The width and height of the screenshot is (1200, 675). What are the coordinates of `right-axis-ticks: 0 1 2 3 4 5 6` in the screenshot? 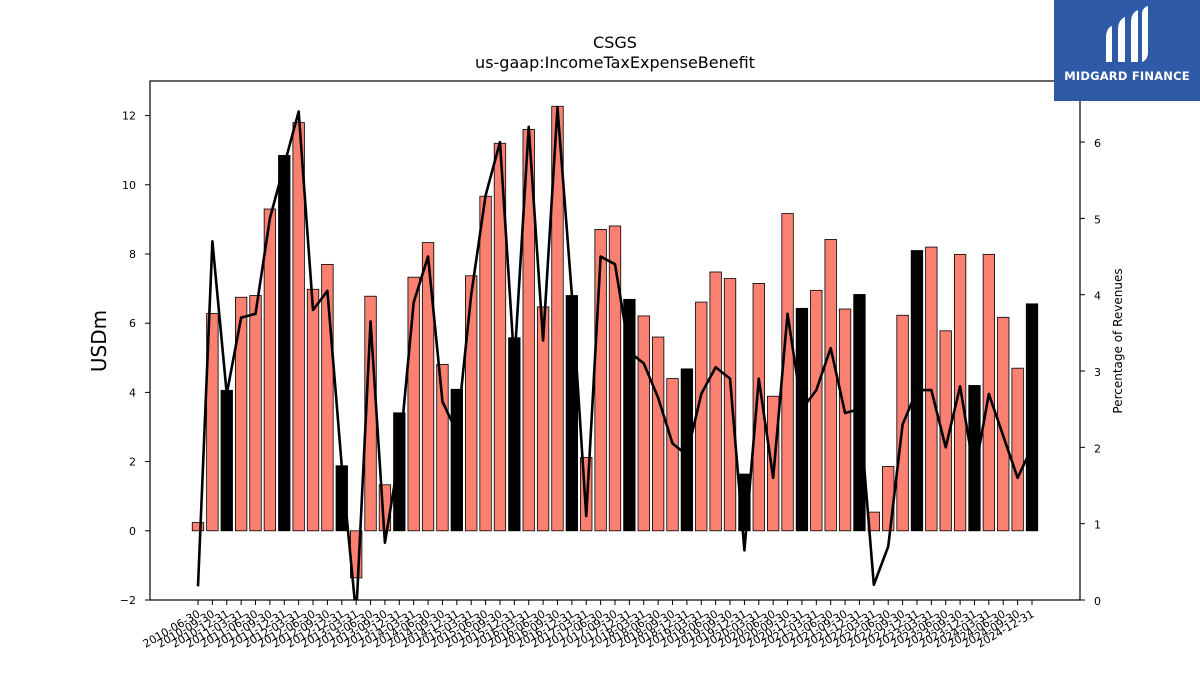 It's located at (1090, 372).